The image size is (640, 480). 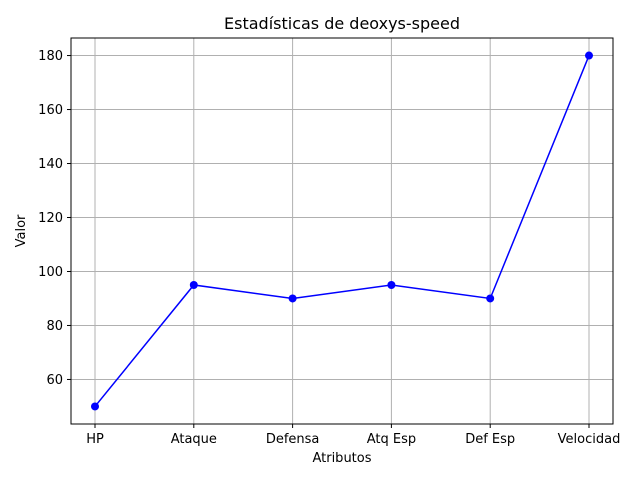 What do you see at coordinates (391, 439) in the screenshot?
I see `x-tick-label: Atq Esp` at bounding box center [391, 439].